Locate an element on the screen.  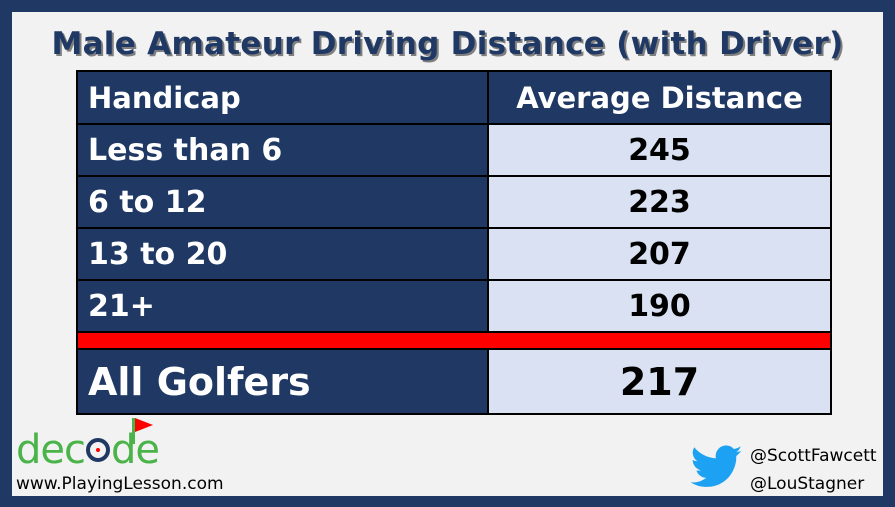
table-row: 21+ 190 is located at coordinates (454, 306).